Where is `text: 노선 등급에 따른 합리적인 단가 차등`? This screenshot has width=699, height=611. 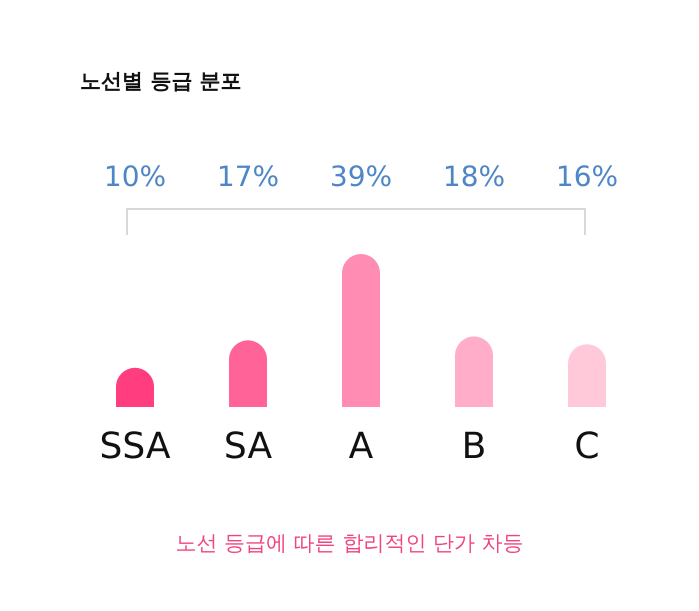
text: 노선 등급에 따른 합리적인 단가 차등 is located at coordinates (349, 543).